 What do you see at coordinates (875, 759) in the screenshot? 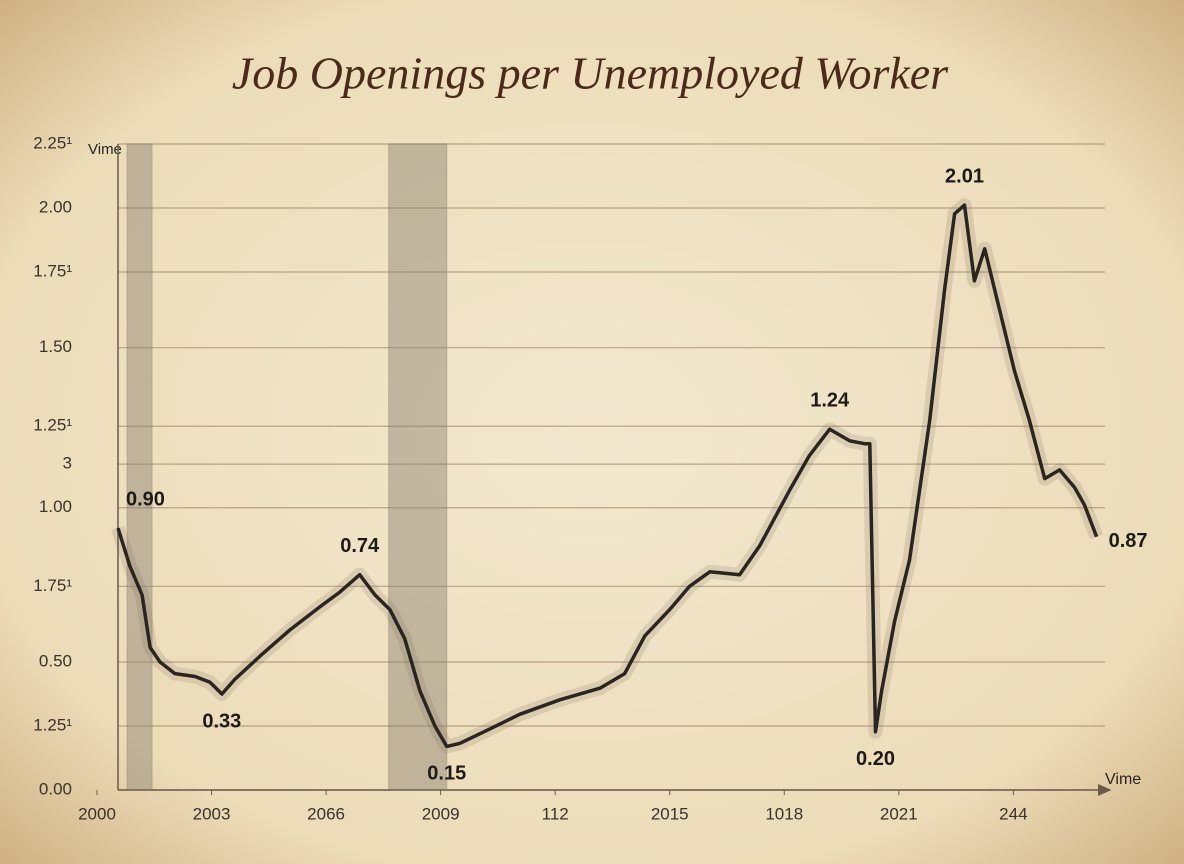
I see `data-label: 0.20` at bounding box center [875, 759].